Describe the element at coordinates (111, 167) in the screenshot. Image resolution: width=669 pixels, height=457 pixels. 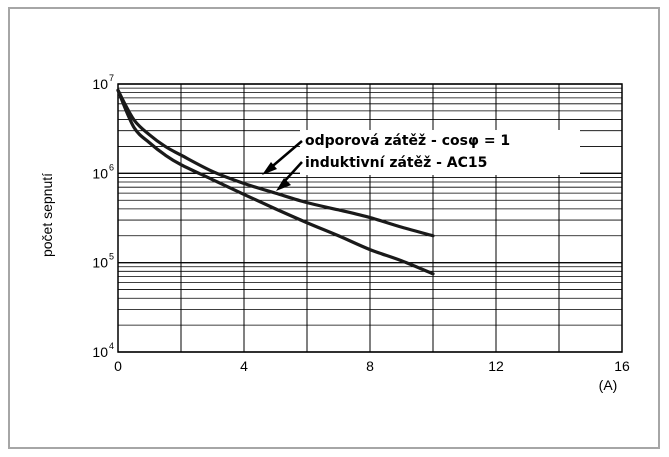
I see `y-tick-exponent: 6` at that location.